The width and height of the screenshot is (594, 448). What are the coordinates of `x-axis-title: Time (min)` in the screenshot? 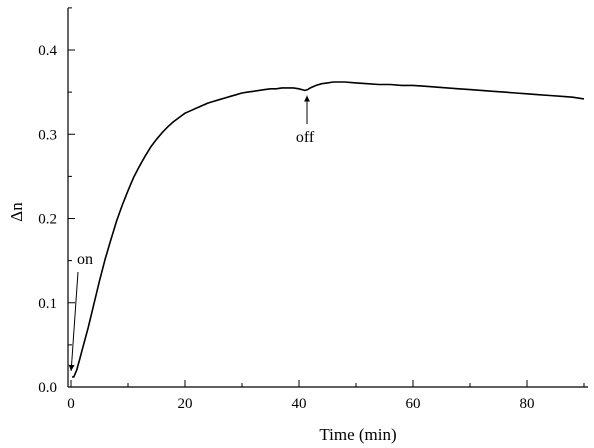 It's located at (357, 434).